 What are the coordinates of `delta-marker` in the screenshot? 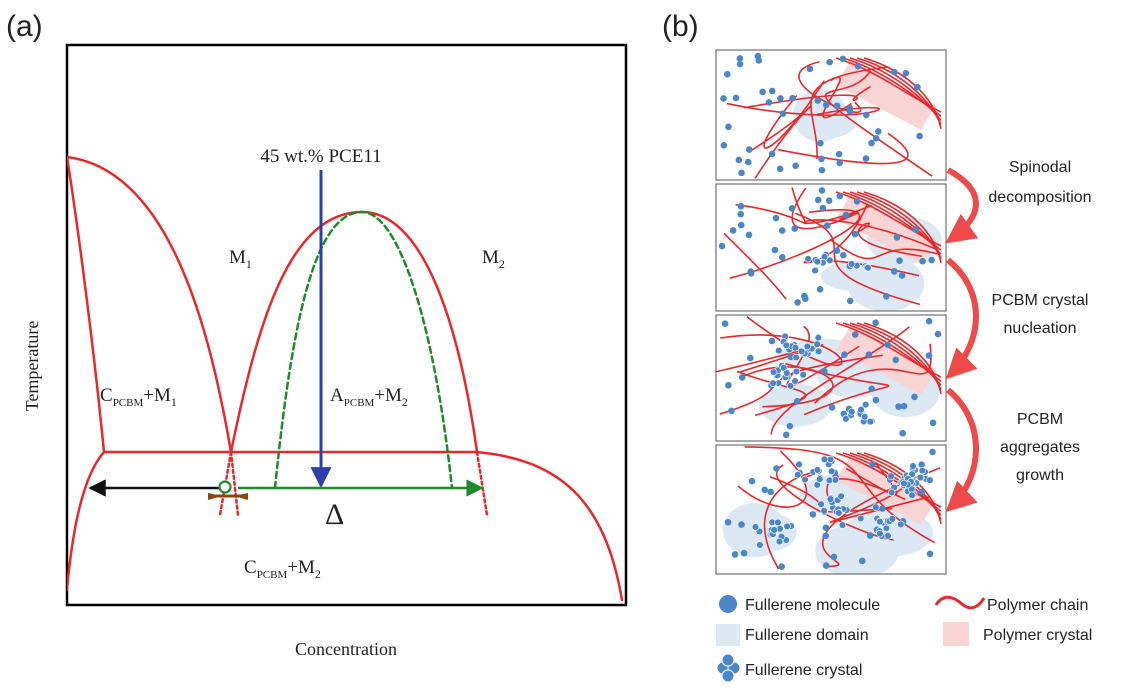 It's located at (228, 490).